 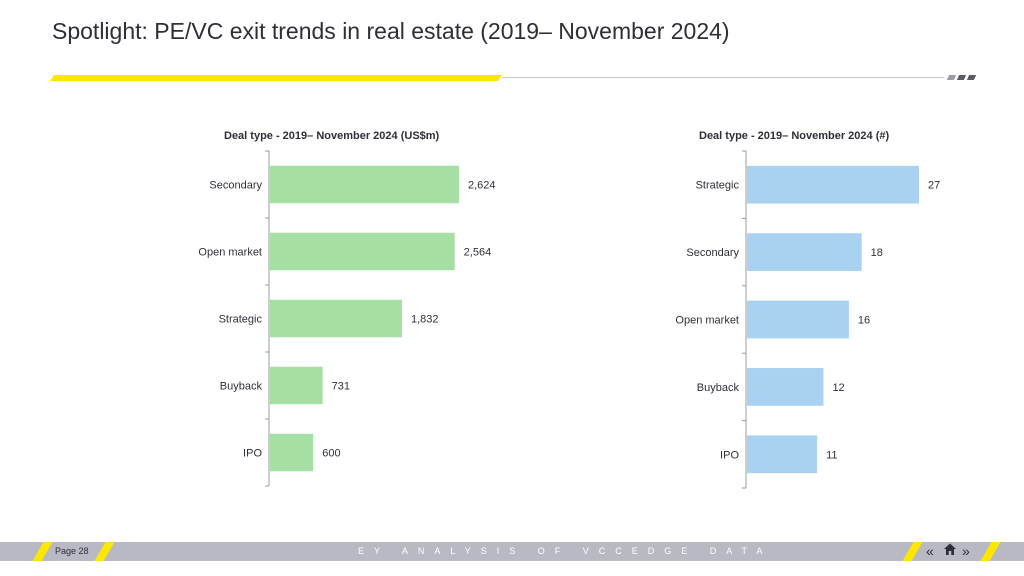 I want to click on data-label: 1,832, so click(x=425, y=320).